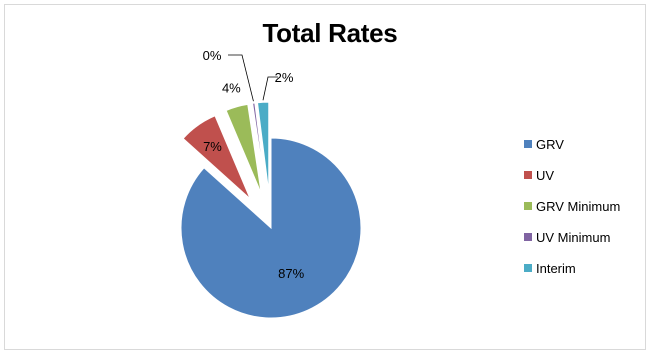  Describe the element at coordinates (330, 33) in the screenshot. I see `chart-title: Total Rates` at that location.